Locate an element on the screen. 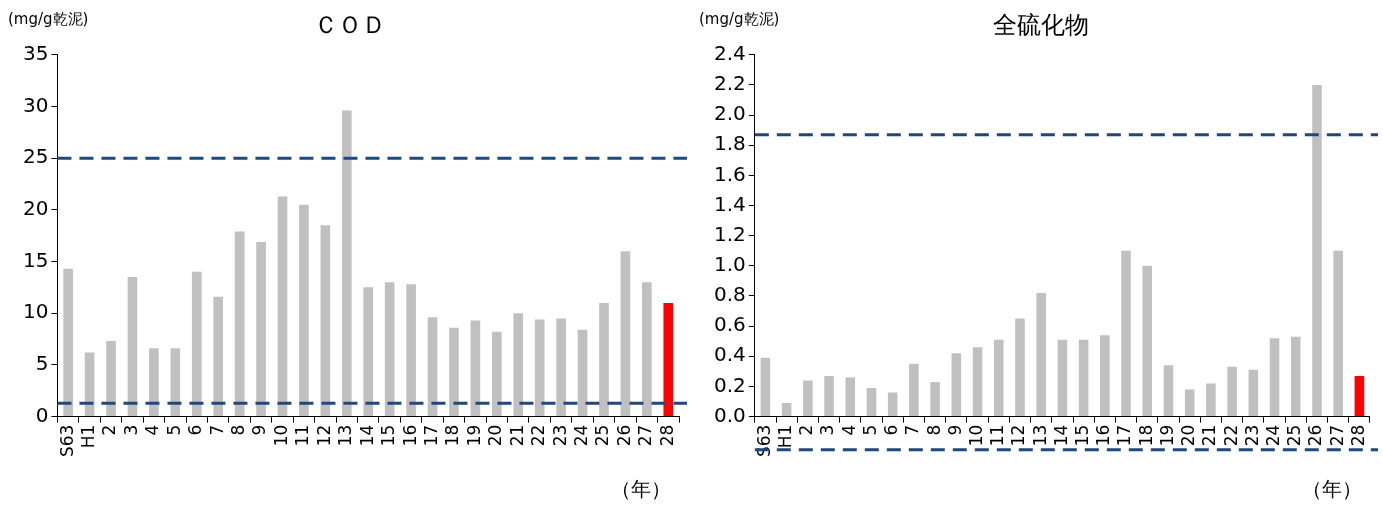 This screenshot has height=509, width=1383. y-tick-label: 1.2 is located at coordinates (729, 233).